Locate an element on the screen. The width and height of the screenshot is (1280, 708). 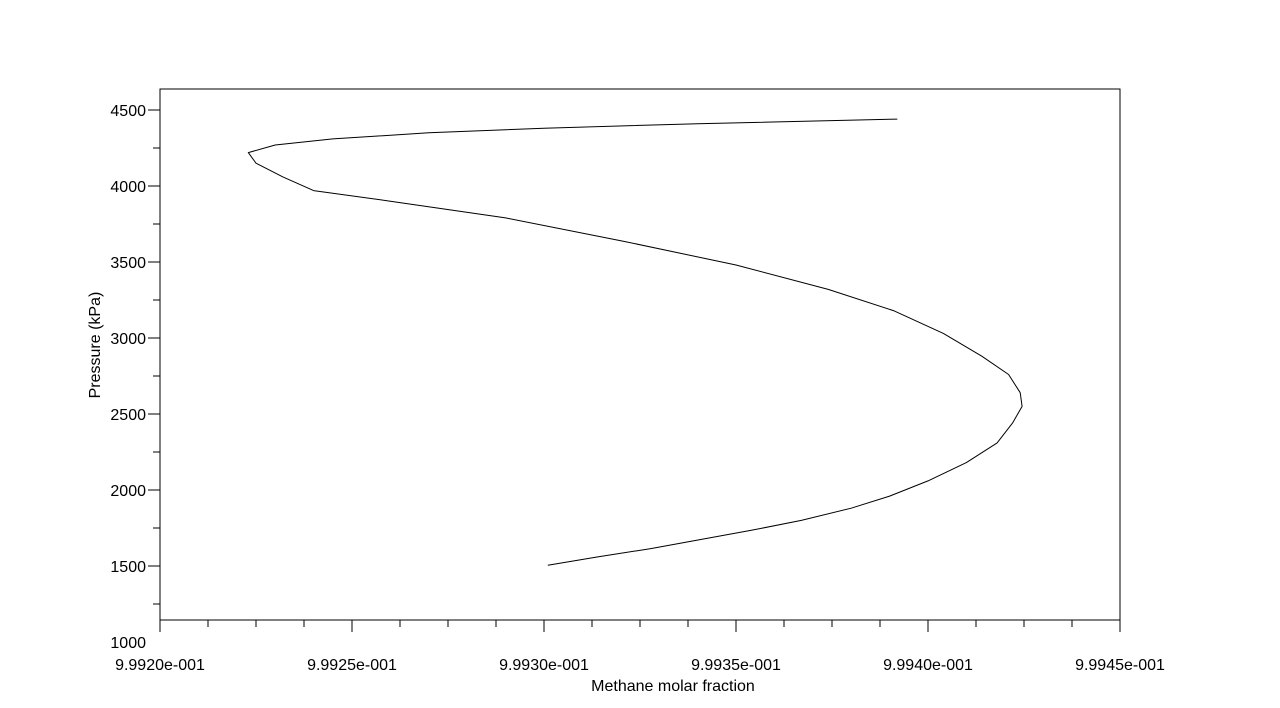
y-tick-label: 2000 is located at coordinates (128, 491).